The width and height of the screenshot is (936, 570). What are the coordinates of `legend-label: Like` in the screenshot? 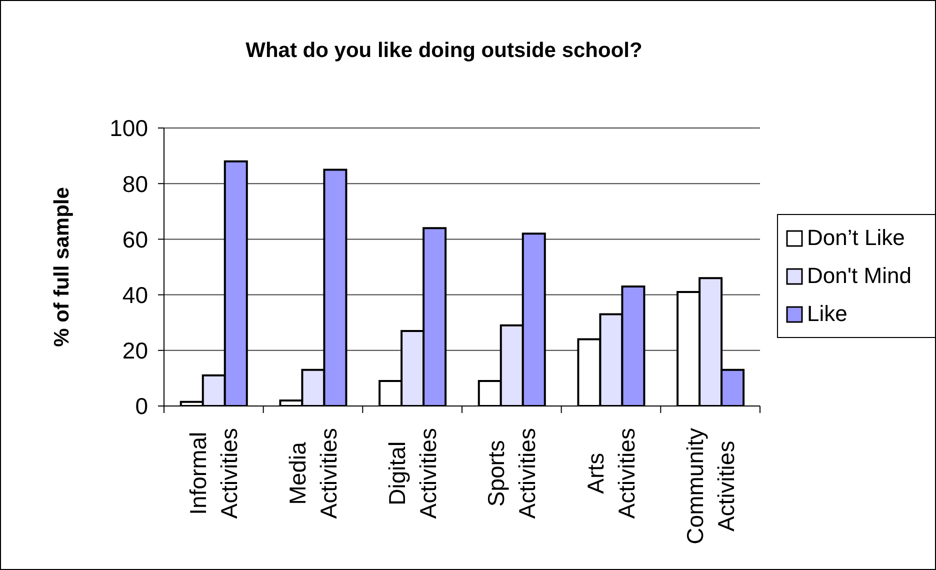 It's located at (827, 314).